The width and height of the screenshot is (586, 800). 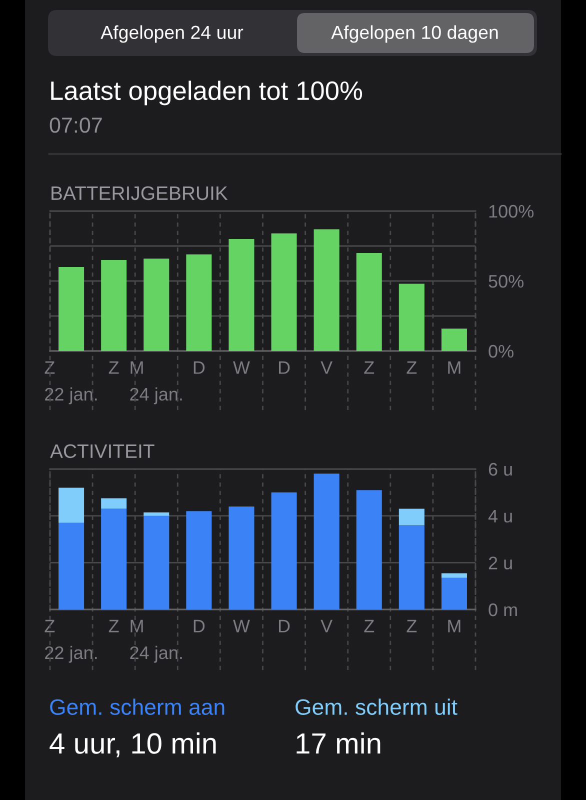 What do you see at coordinates (502, 609) in the screenshot?
I see `y-tick-label: 0 m` at bounding box center [502, 609].